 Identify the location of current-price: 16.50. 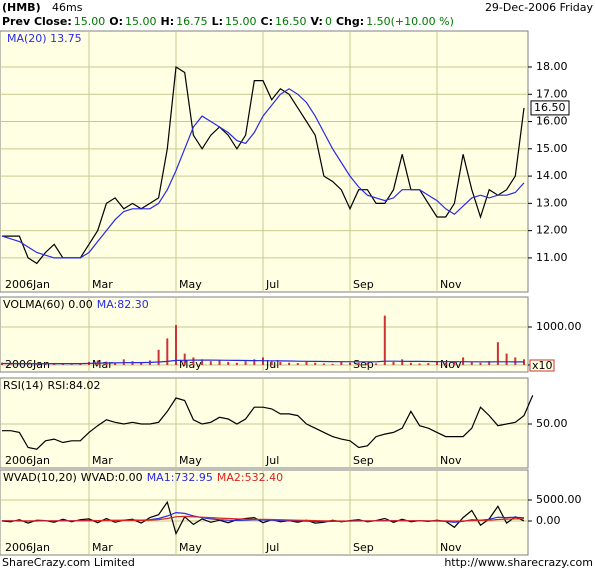
(550, 107).